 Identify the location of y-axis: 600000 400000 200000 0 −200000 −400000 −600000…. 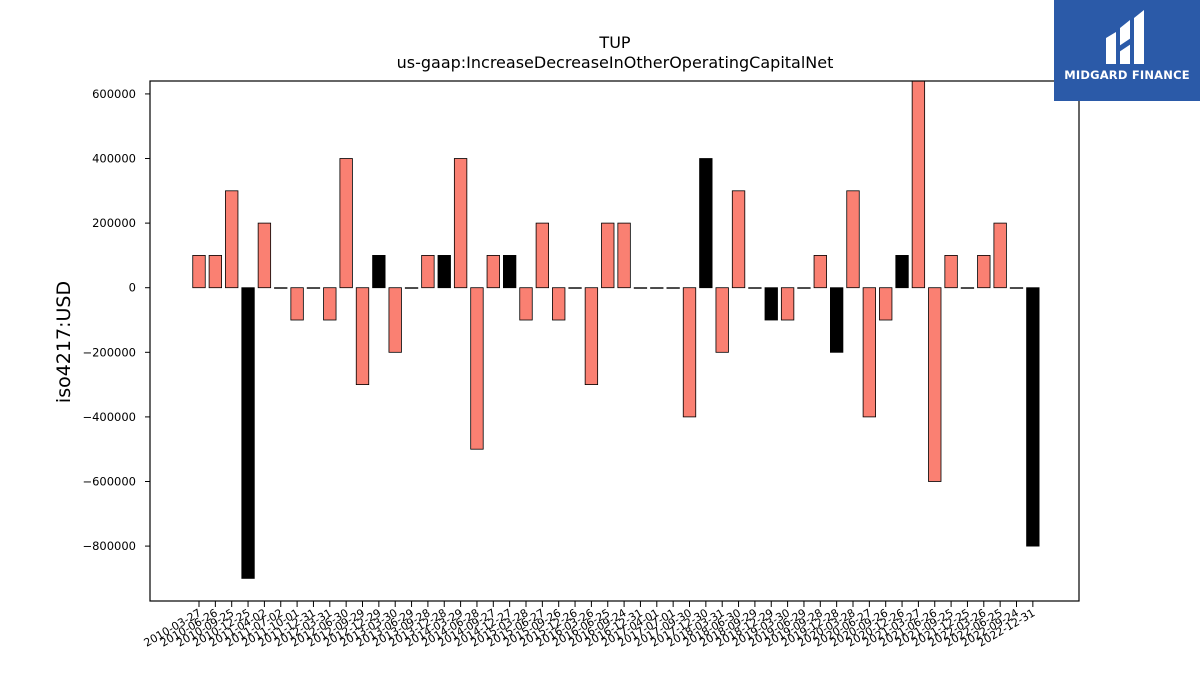
(116, 320).